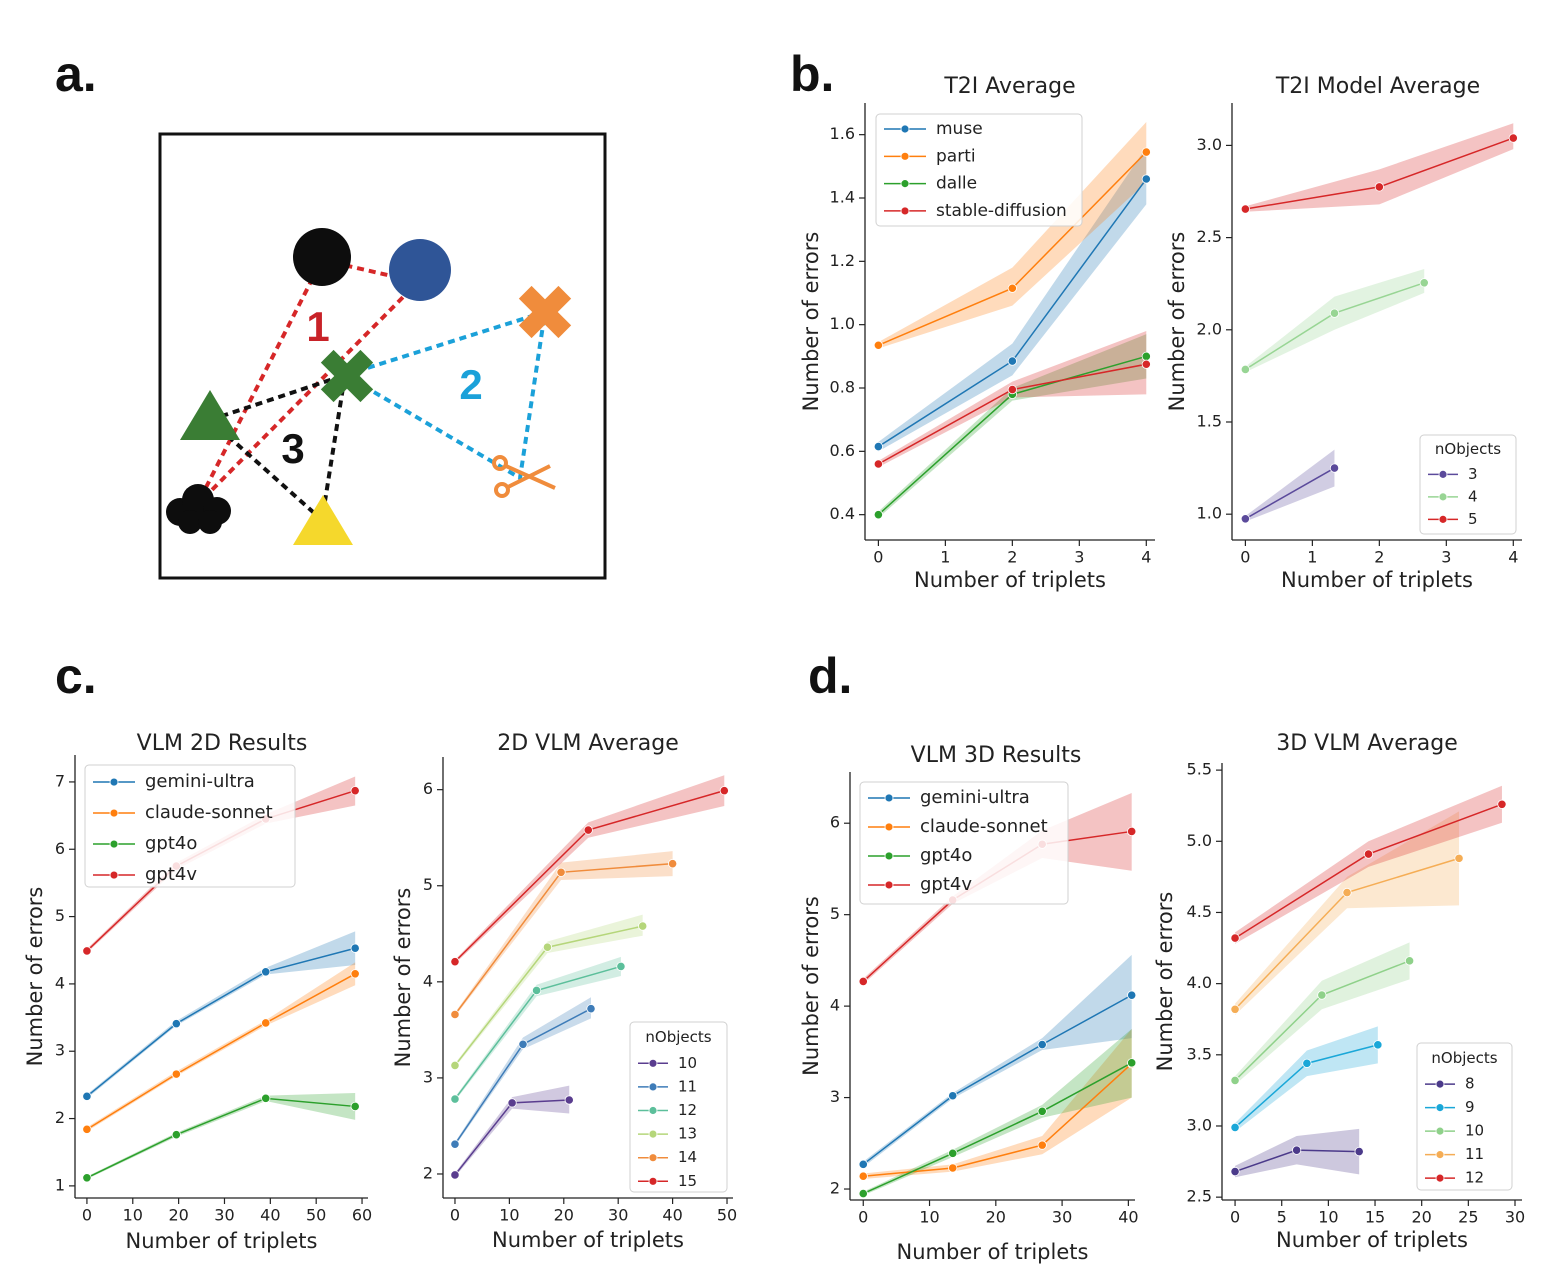 The width and height of the screenshot is (1562, 1278). I want to click on panel-label: c., so click(76, 676).